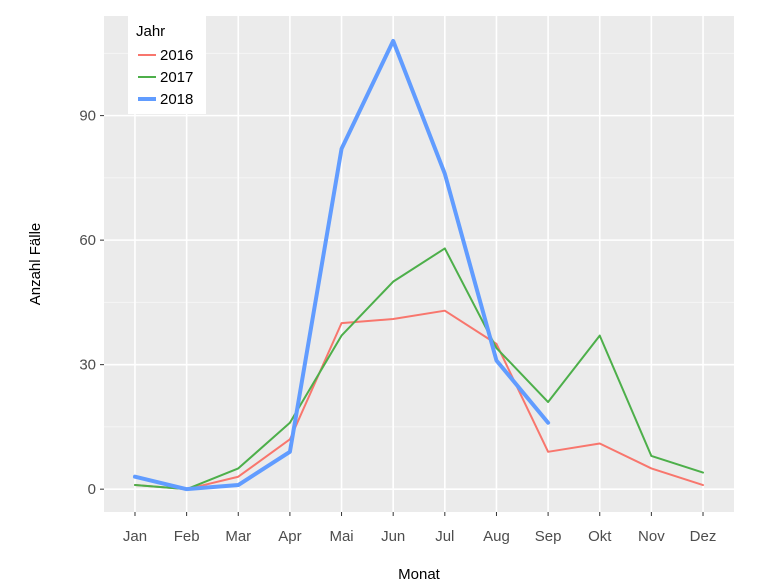 This screenshot has width=780, height=588. Describe the element at coordinates (651, 536) in the screenshot. I see `x-tick-label: Nov` at that location.